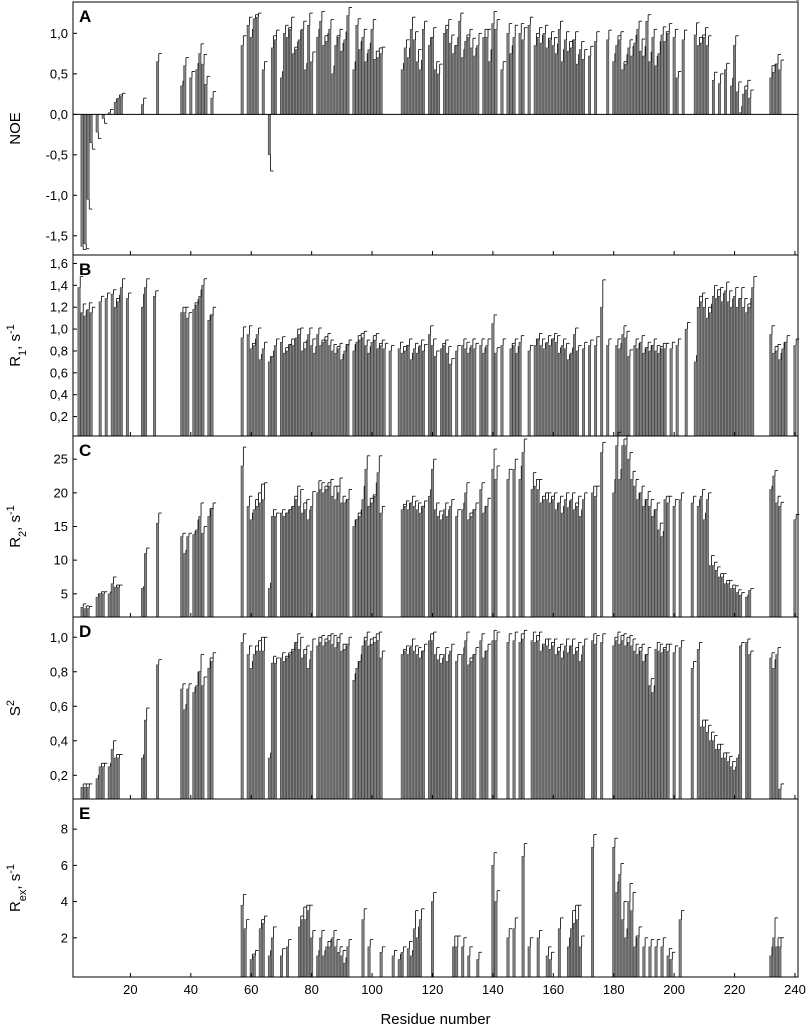  What do you see at coordinates (795, 989) in the screenshot?
I see `x-tick-label-240: 240` at bounding box center [795, 989].